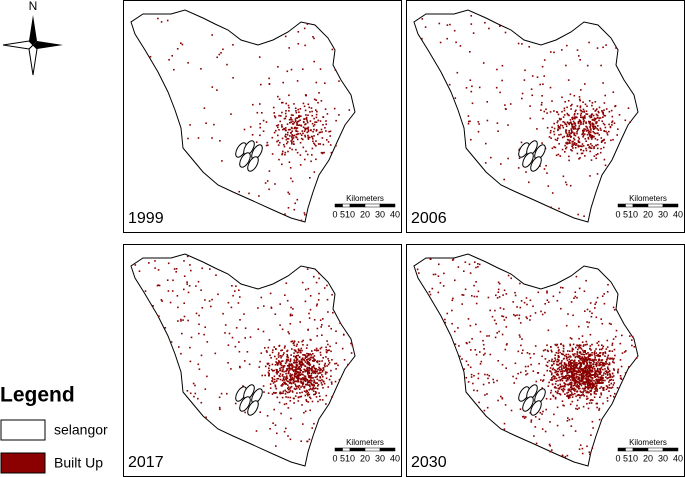  What do you see at coordinates (23, 430) in the screenshot?
I see `legend-swatch` at bounding box center [23, 430].